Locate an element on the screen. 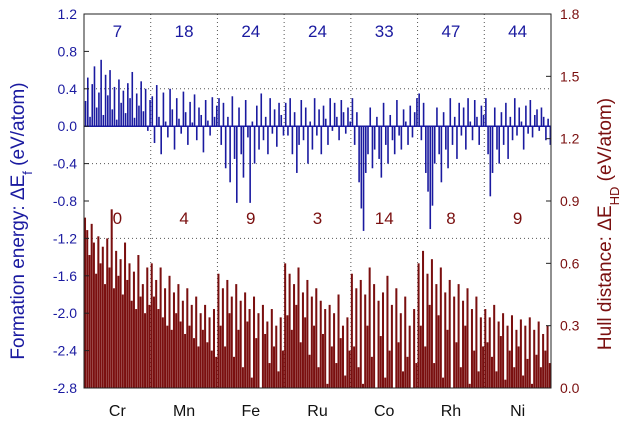  top-count-label: 33 is located at coordinates (384, 31).